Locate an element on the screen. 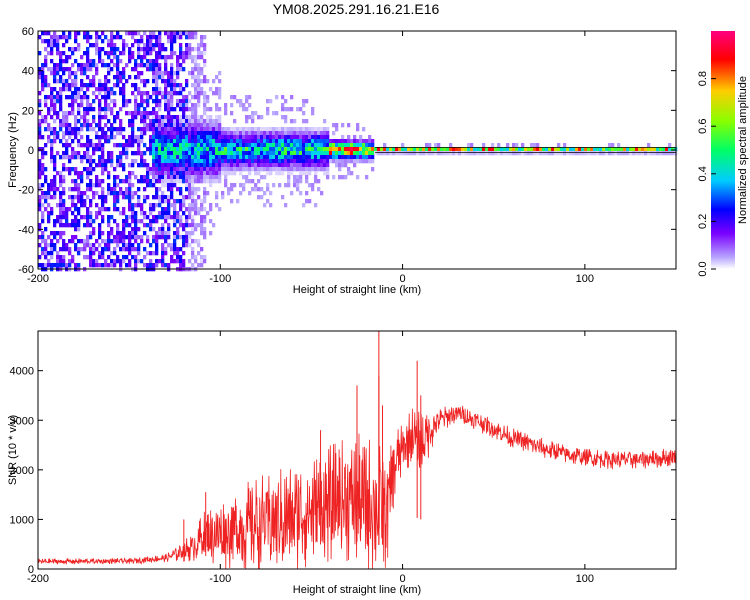 The height and width of the screenshot is (600, 750). y-tick-label: 2000 is located at coordinates (22, 471).